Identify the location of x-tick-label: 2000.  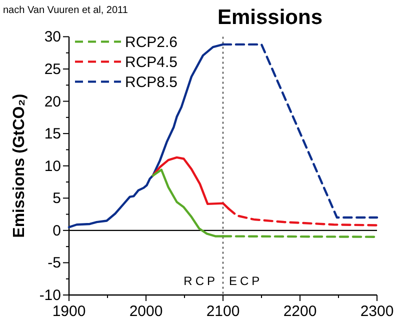
(146, 311).